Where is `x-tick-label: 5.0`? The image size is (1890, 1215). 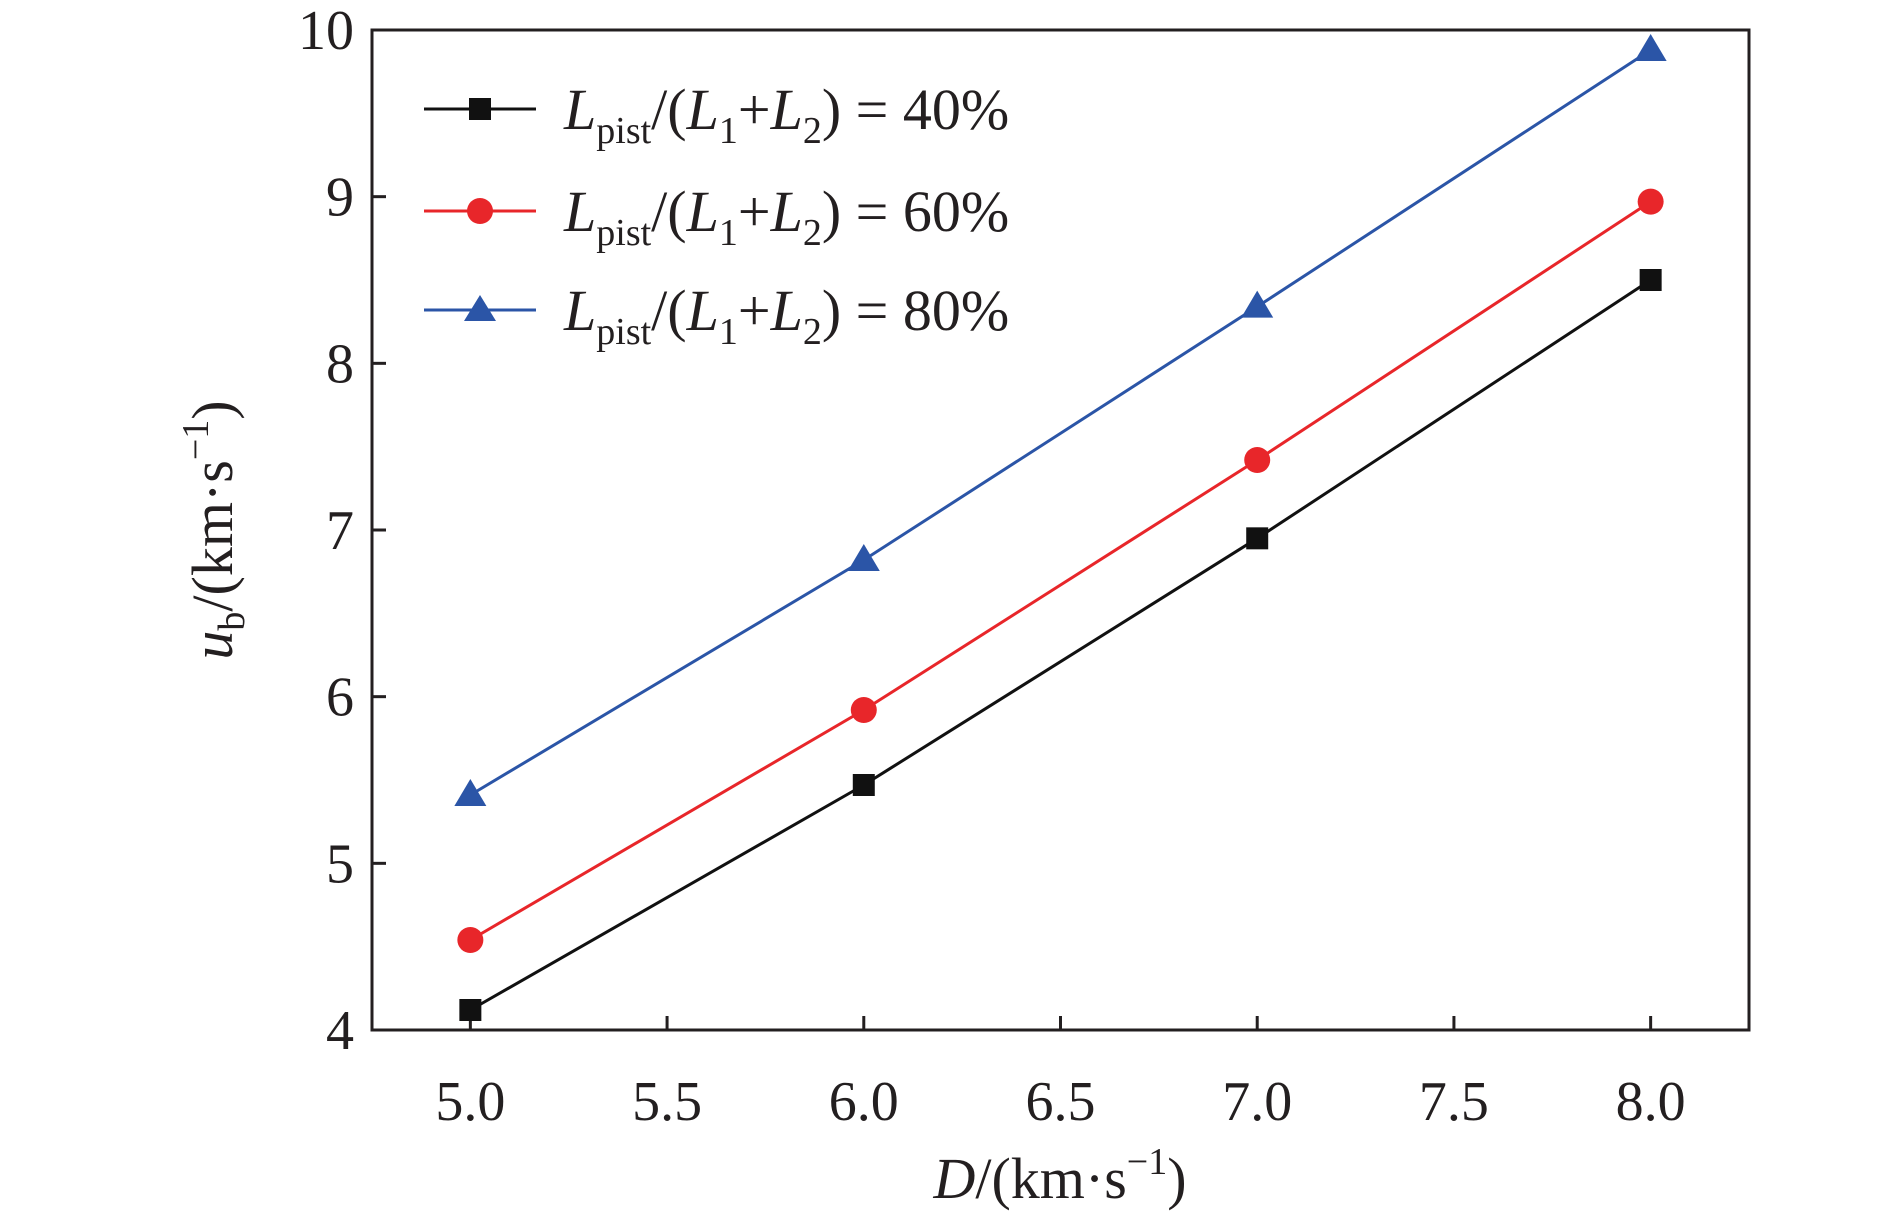
x-tick-label: 5.0 is located at coordinates (470, 1102).